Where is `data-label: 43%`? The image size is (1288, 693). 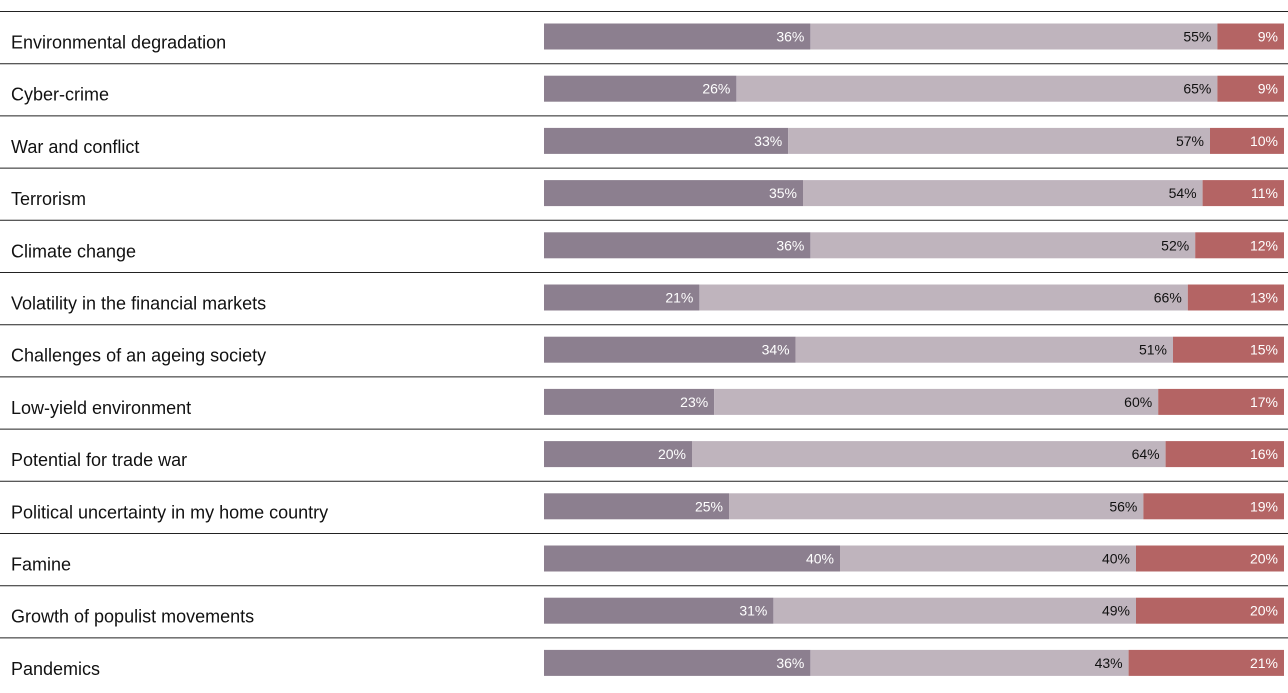
data-label: 43% is located at coordinates (1109, 663).